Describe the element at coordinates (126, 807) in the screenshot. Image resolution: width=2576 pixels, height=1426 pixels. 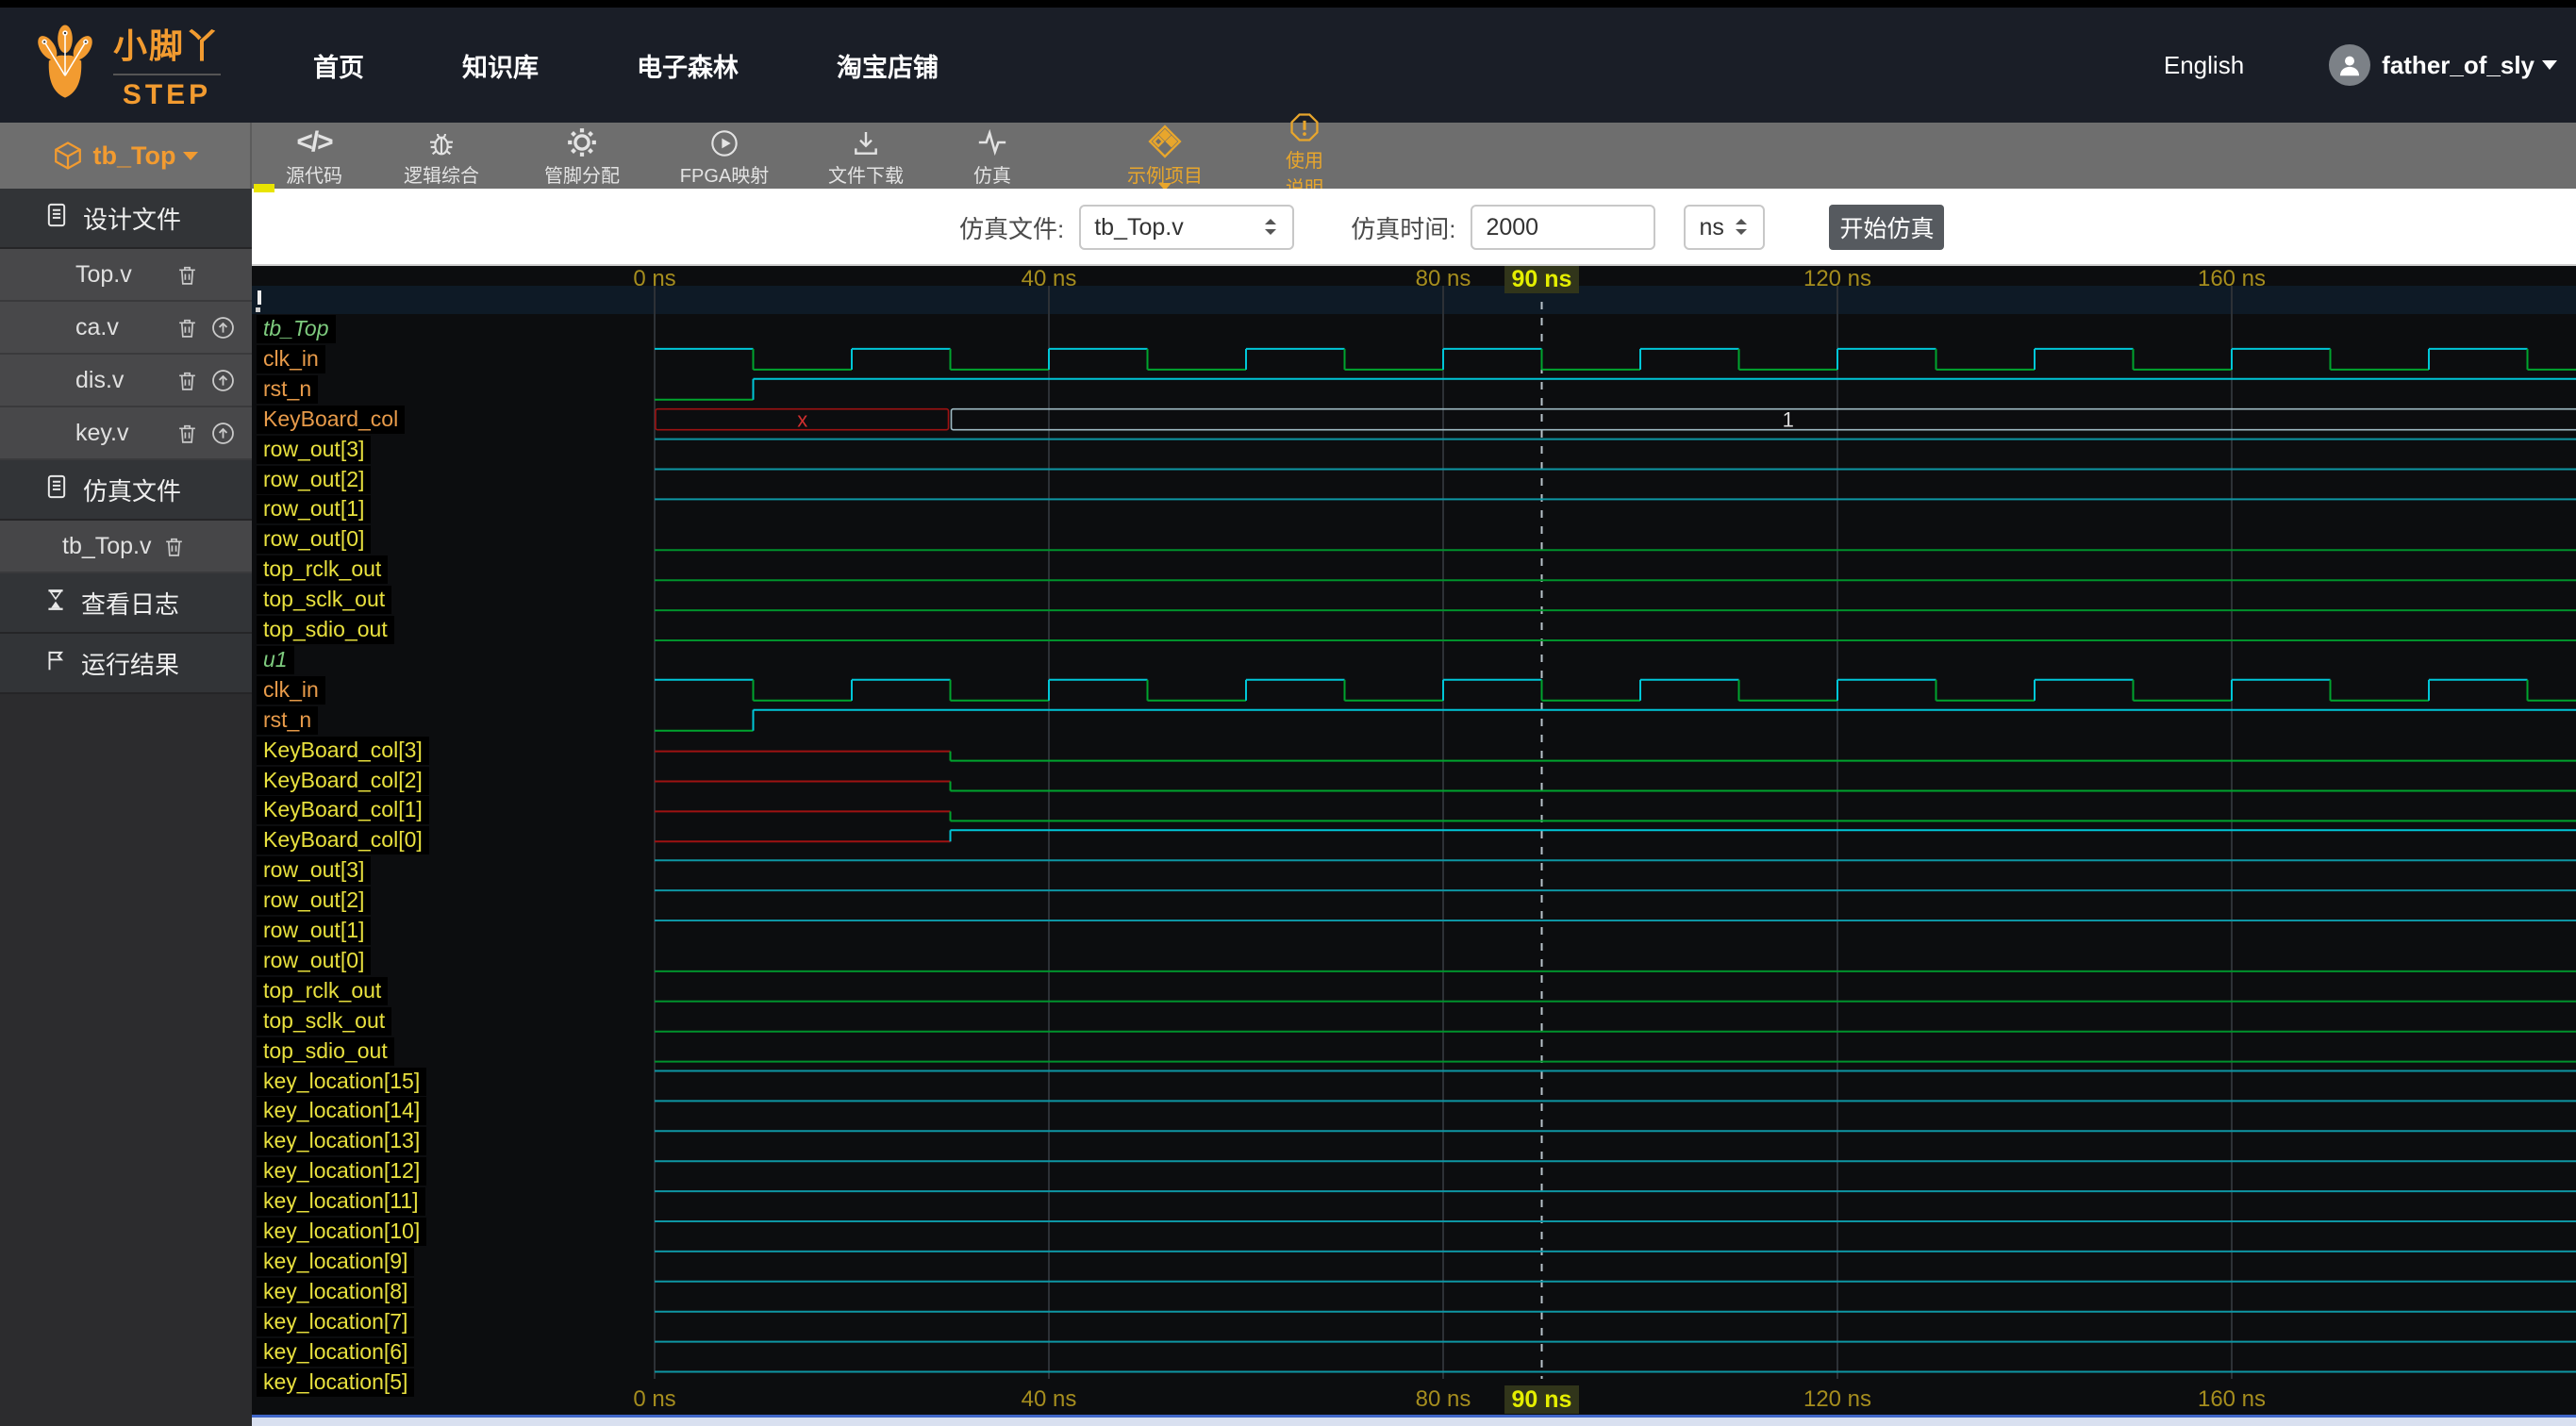
I see `sidebar: 设计文件 Top.v ca.v dis.v` at that location.